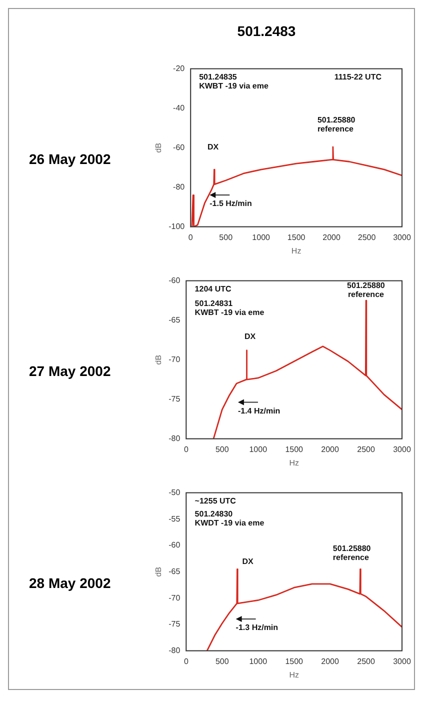 This screenshot has width=425, height=712. What do you see at coordinates (70, 159) in the screenshot?
I see `text: 26 May 2002` at bounding box center [70, 159].